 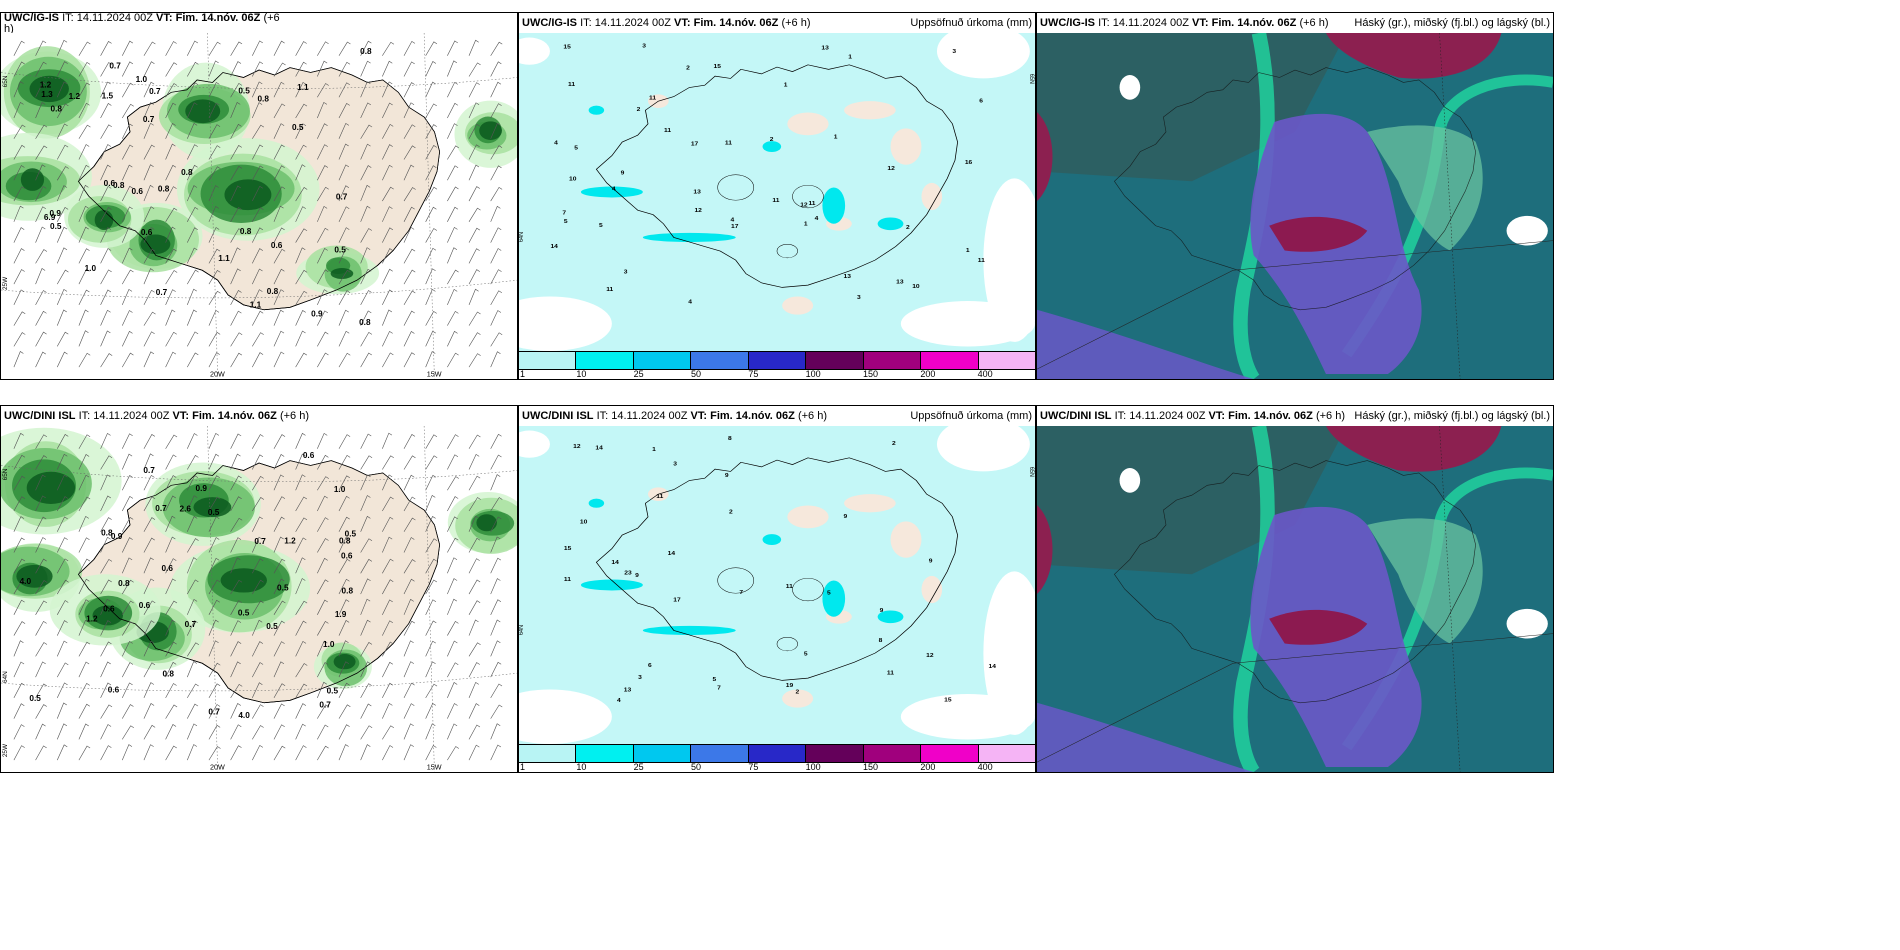 I want to click on model-name: UWC/DINI ISL, so click(x=40, y=416).